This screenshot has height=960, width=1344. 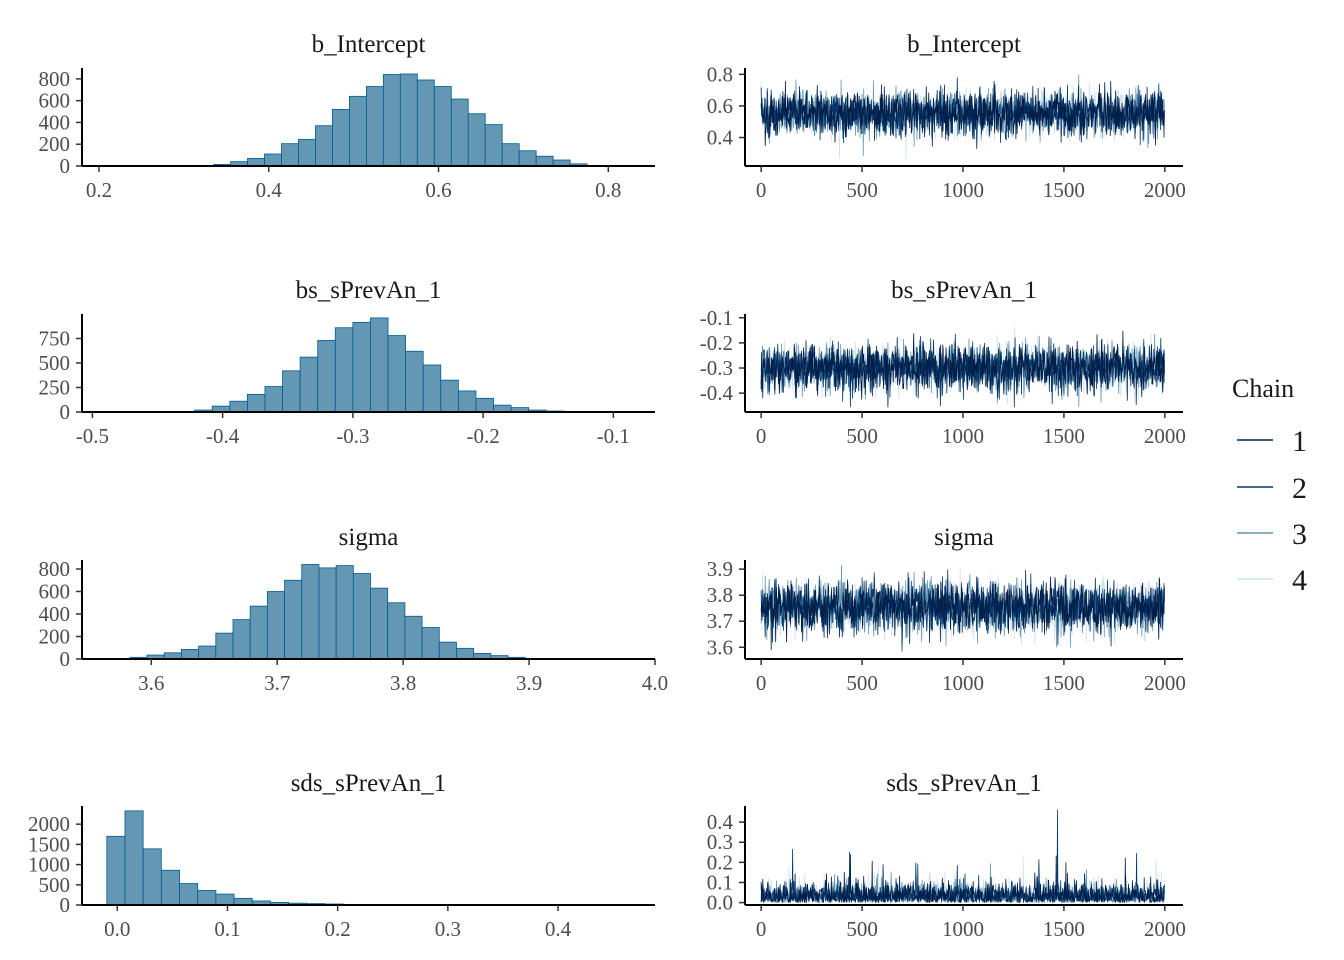 What do you see at coordinates (1299, 534) in the screenshot?
I see `legend-label-3: 3` at bounding box center [1299, 534].